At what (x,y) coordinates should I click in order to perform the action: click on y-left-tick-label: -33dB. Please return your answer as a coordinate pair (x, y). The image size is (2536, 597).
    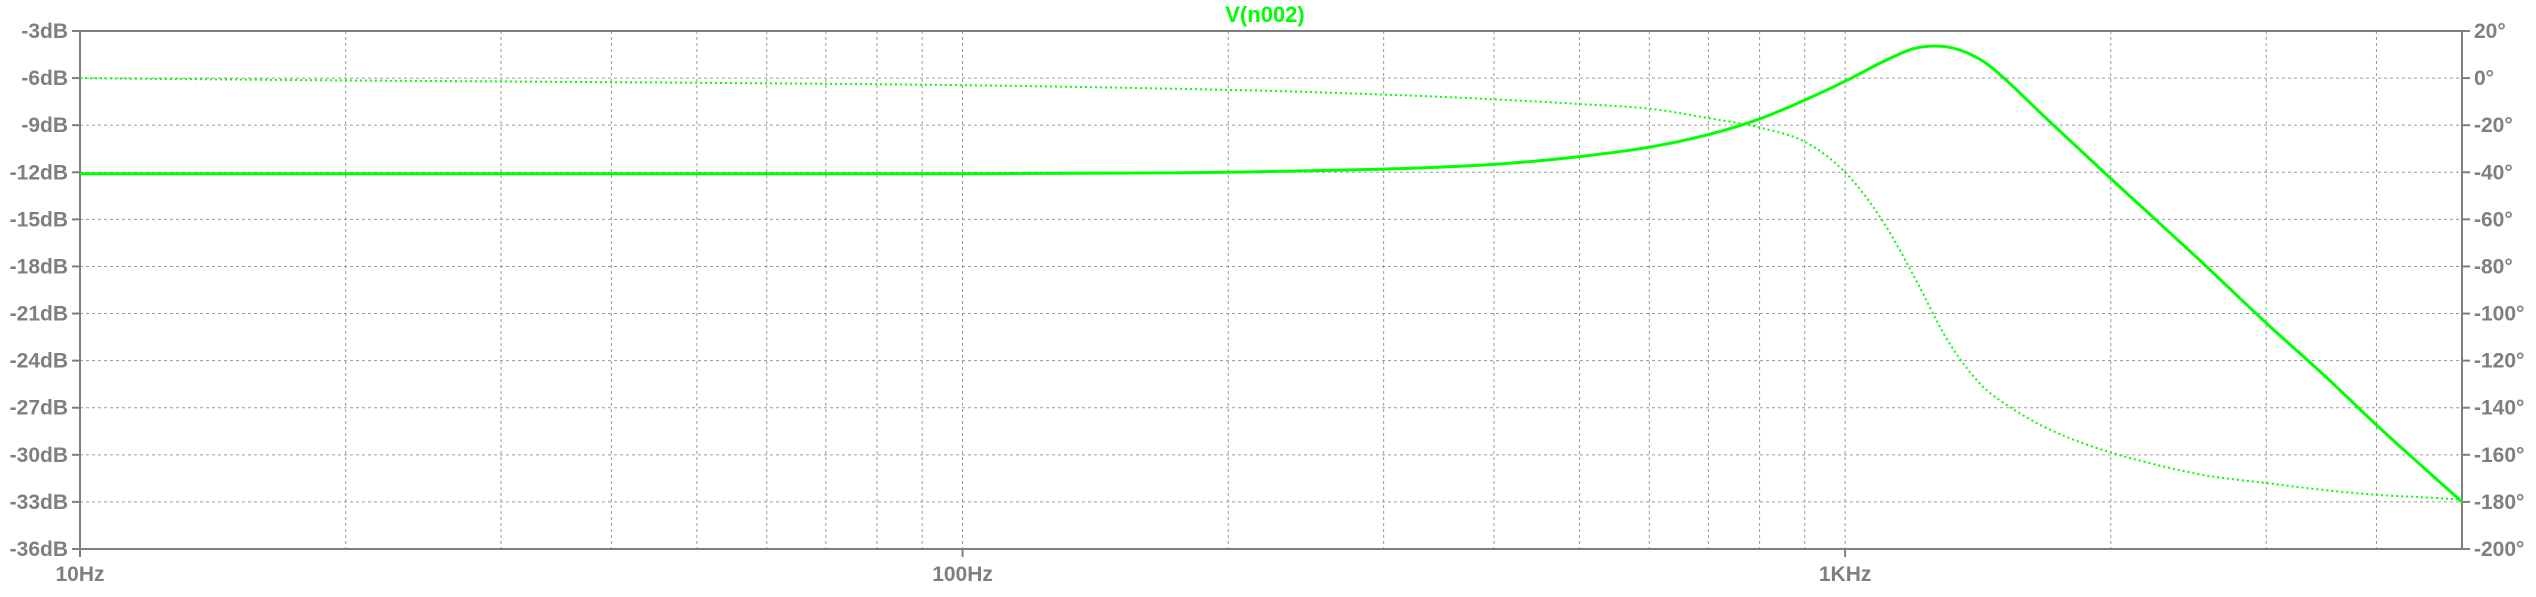
    Looking at the image, I should click on (39, 502).